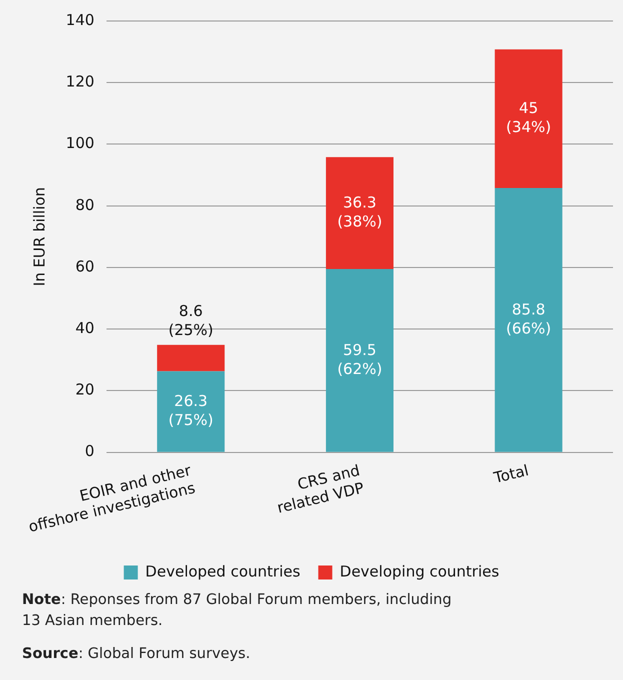 This screenshot has height=680, width=623. What do you see at coordinates (84, 266) in the screenshot?
I see `y-tick-label: 60` at bounding box center [84, 266].